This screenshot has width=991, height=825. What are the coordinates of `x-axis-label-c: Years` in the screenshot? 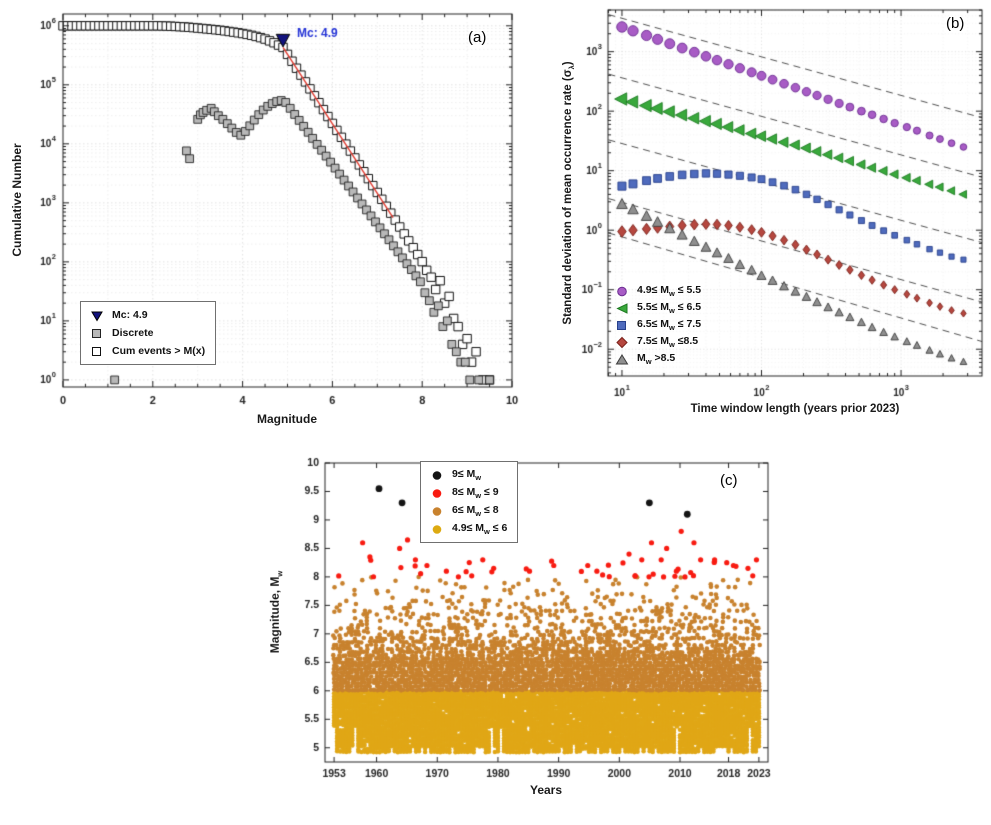 It's located at (546, 790).